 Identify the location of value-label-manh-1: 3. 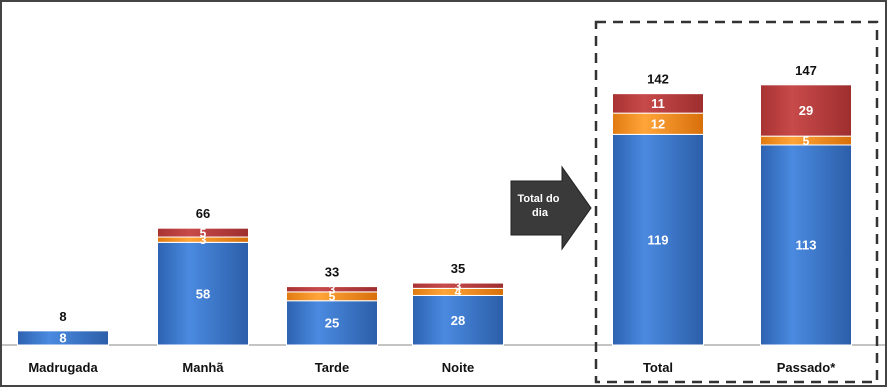
(203, 240).